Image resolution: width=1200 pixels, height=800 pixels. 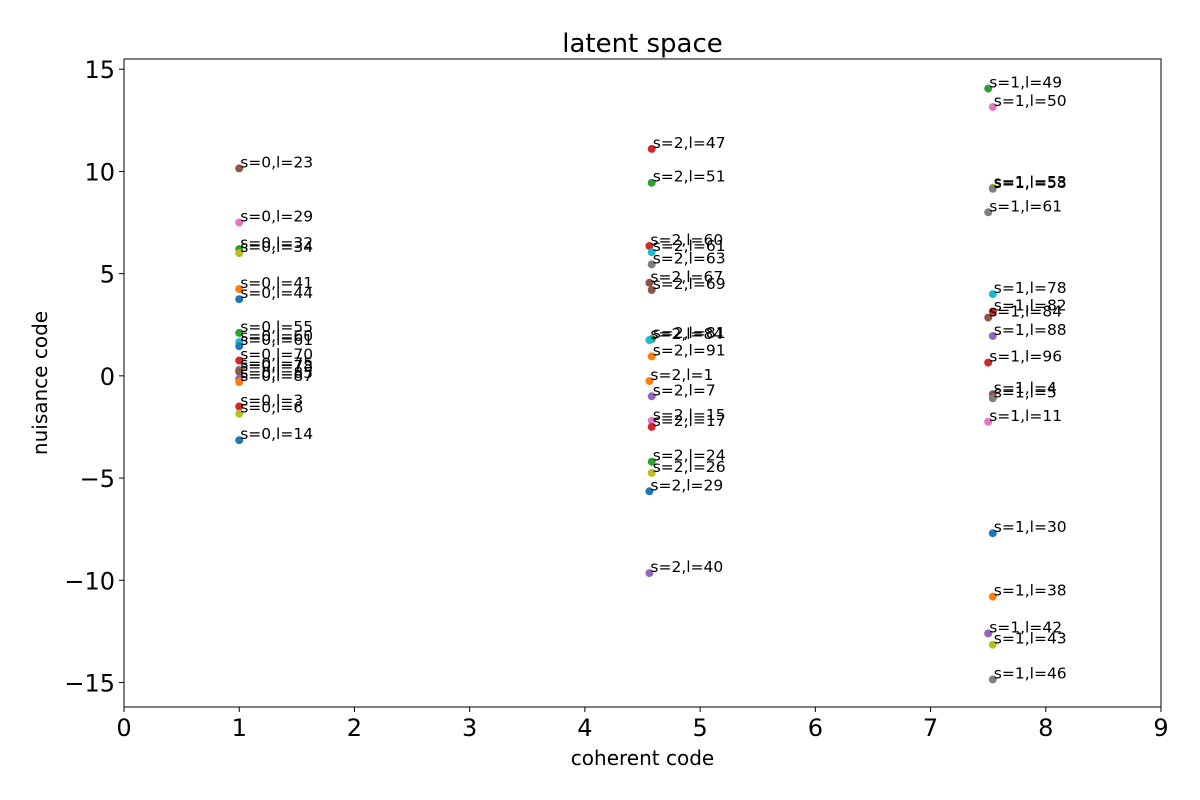 I want to click on x-tick-label: 6, so click(x=815, y=728).